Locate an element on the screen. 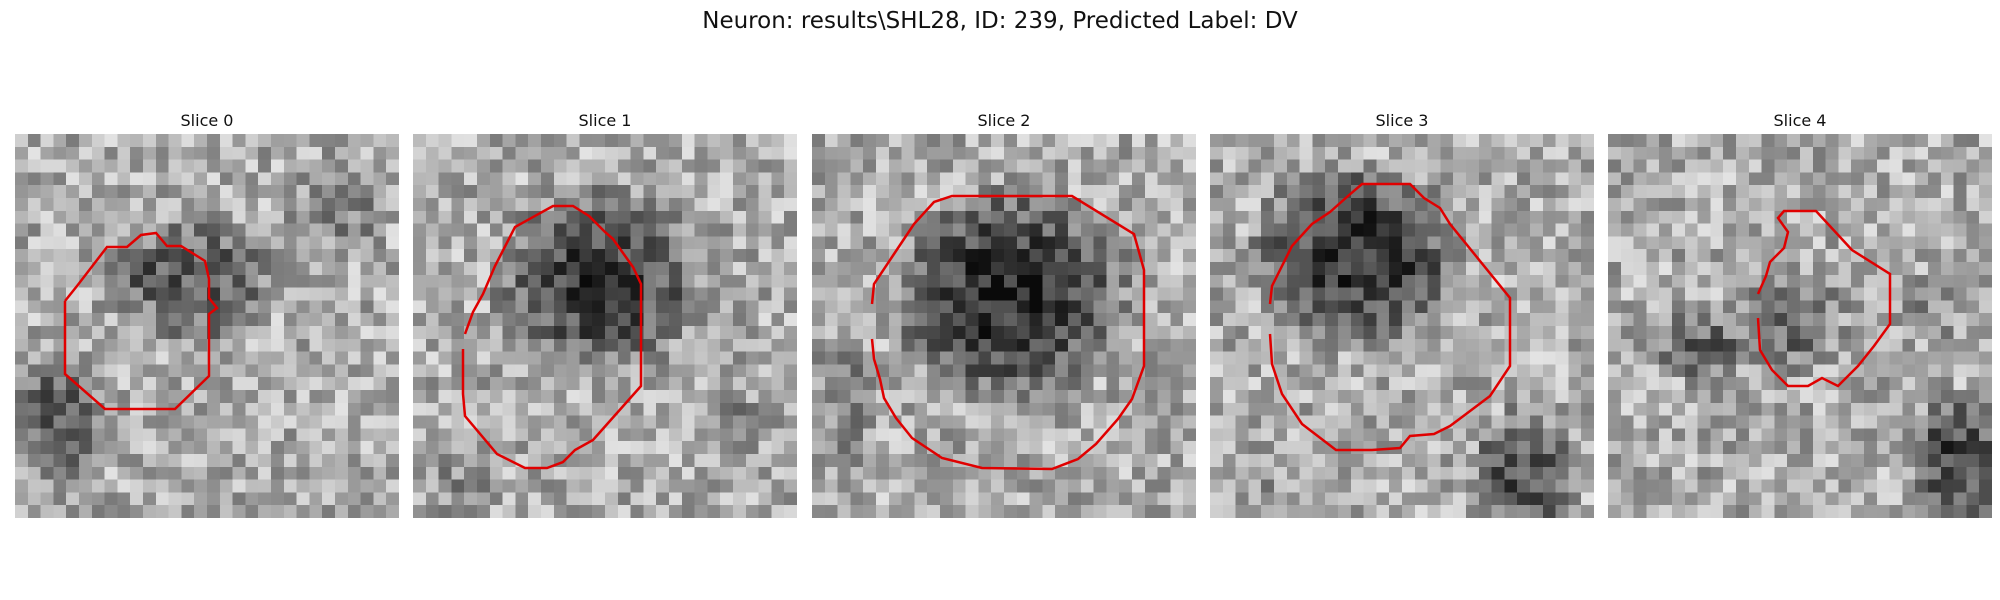  slice-panel-2: Slice 2 is located at coordinates (1004, 314).